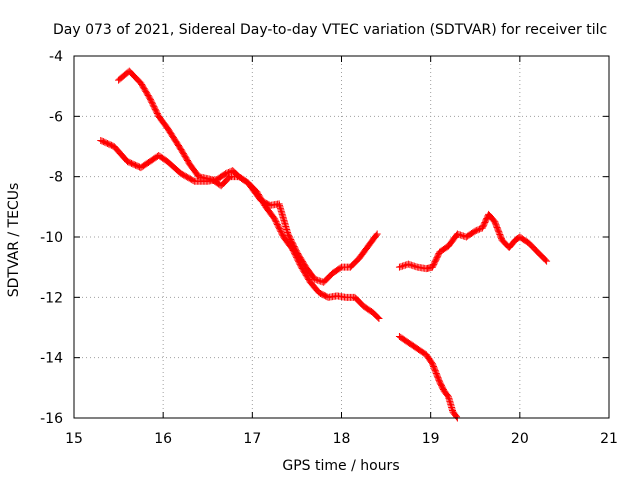 The width and height of the screenshot is (640, 480). I want to click on series-track-a, so click(239, 211).